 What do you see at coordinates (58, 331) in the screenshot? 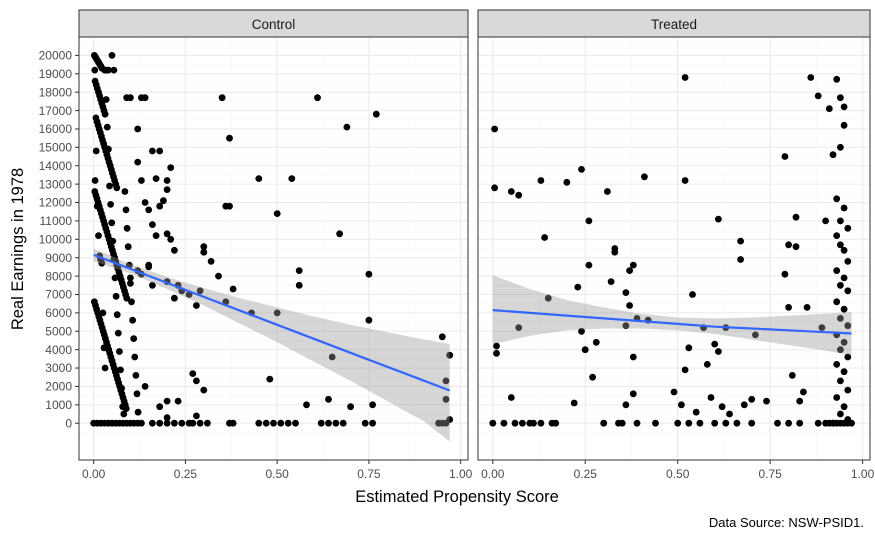
I see `y-tick-label: 5000` at bounding box center [58, 331].